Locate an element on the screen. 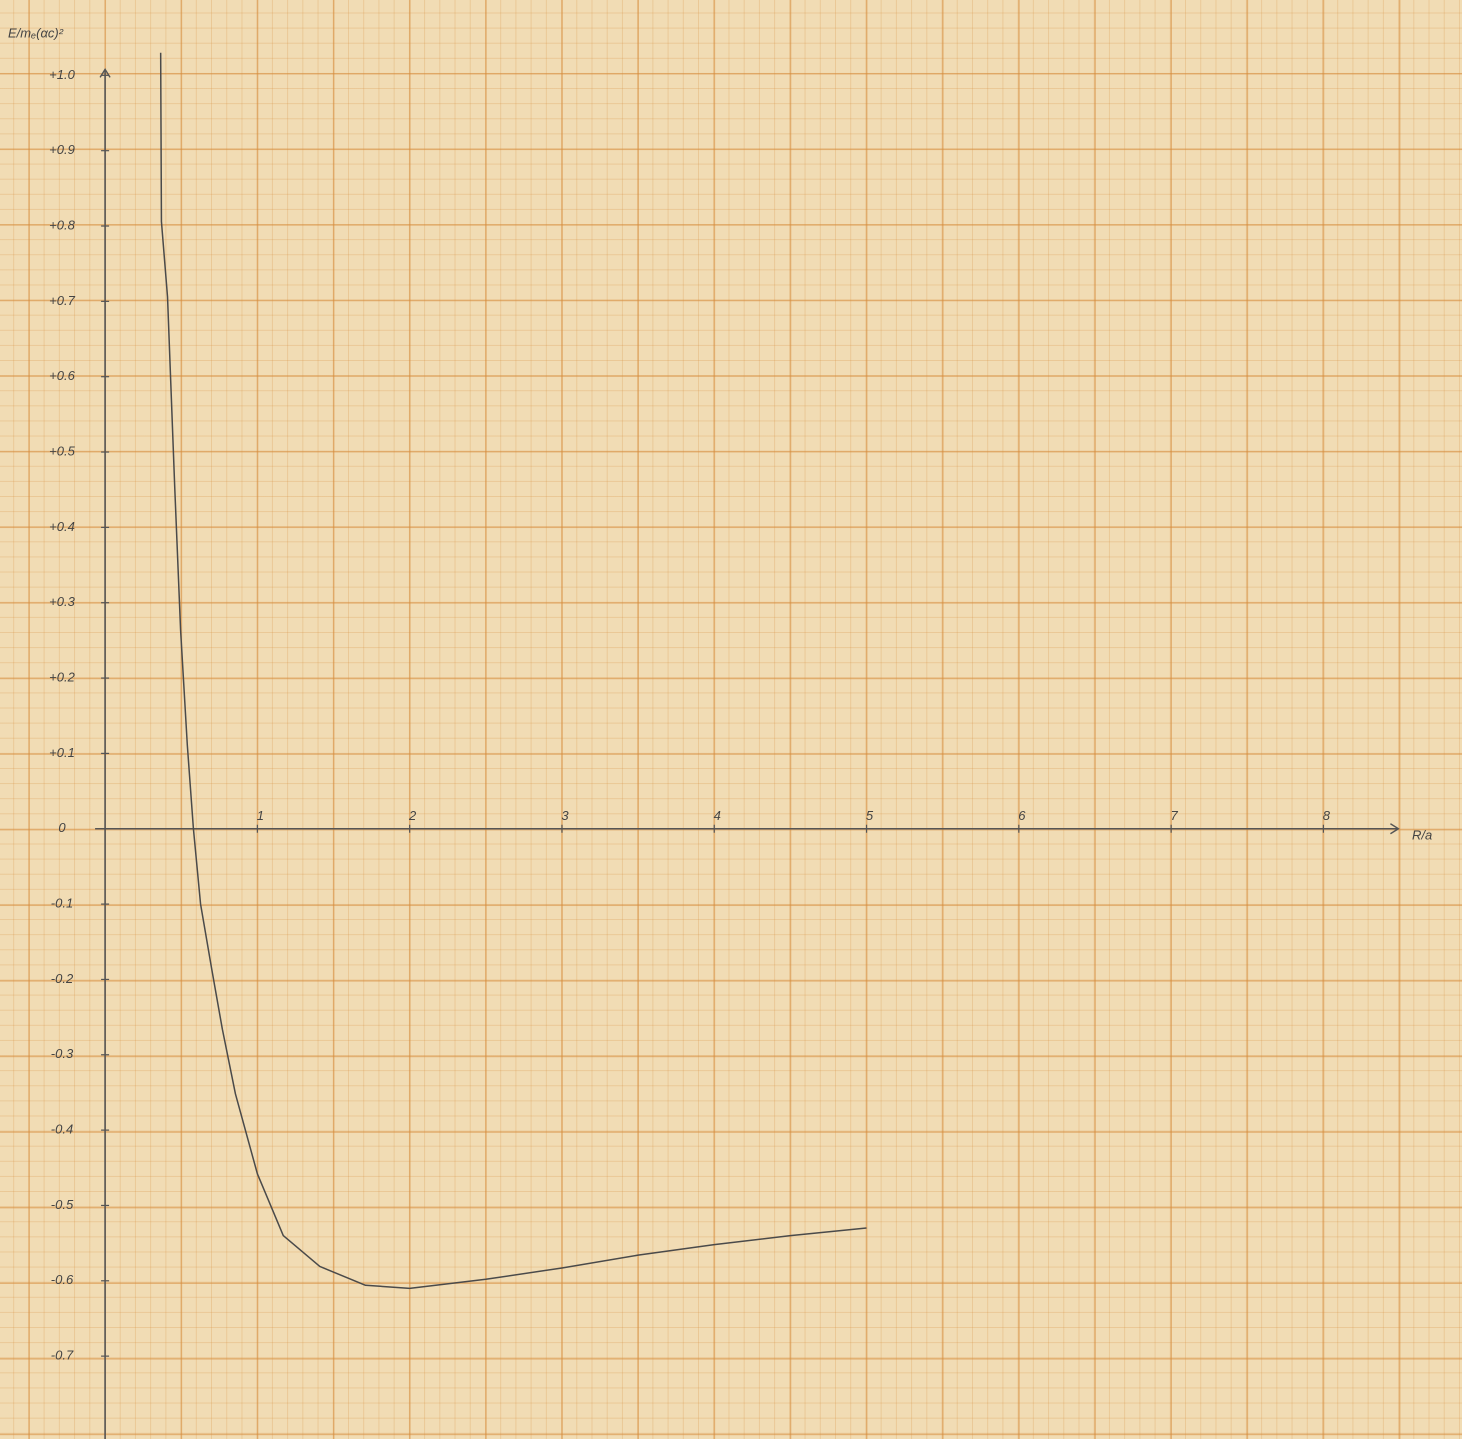  y-tick-label: -0.6 is located at coordinates (62, 1279).